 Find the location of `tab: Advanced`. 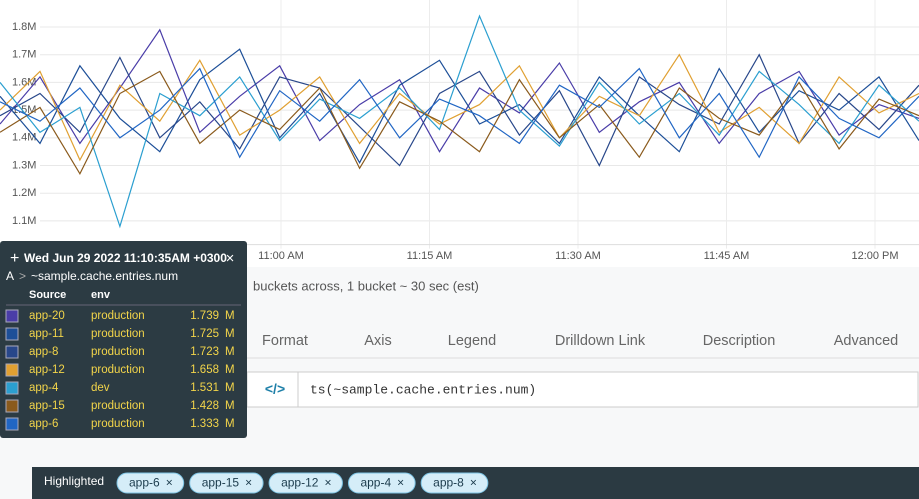

tab: Advanced is located at coordinates (866, 341).